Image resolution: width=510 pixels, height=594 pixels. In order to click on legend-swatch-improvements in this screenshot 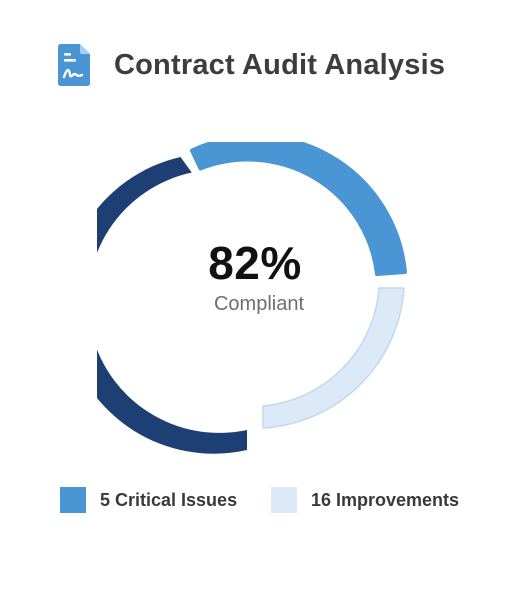, I will do `click(284, 500)`.